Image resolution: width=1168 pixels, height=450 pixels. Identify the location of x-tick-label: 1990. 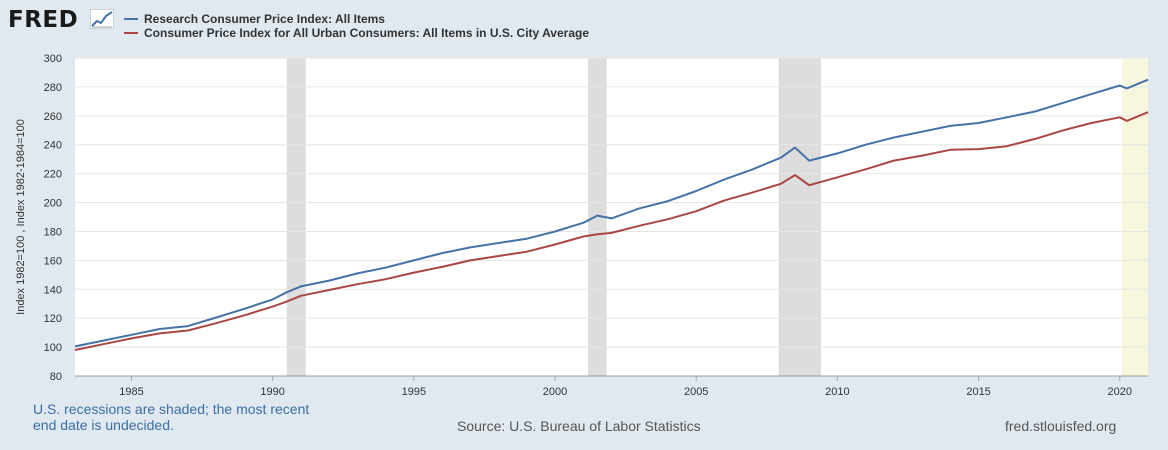
(272, 392).